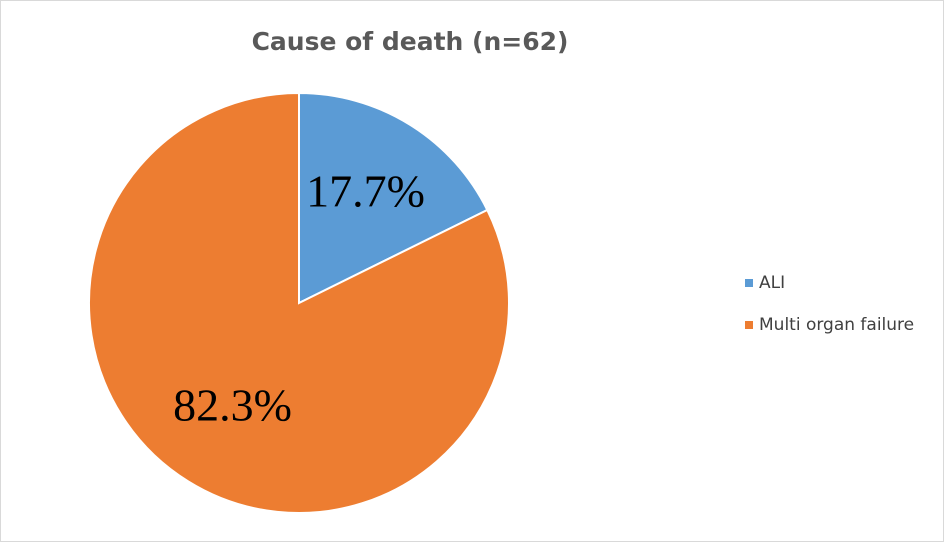 Image resolution: width=944 pixels, height=542 pixels. Describe the element at coordinates (365, 191) in the screenshot. I see `value-label: 17.7%` at that location.